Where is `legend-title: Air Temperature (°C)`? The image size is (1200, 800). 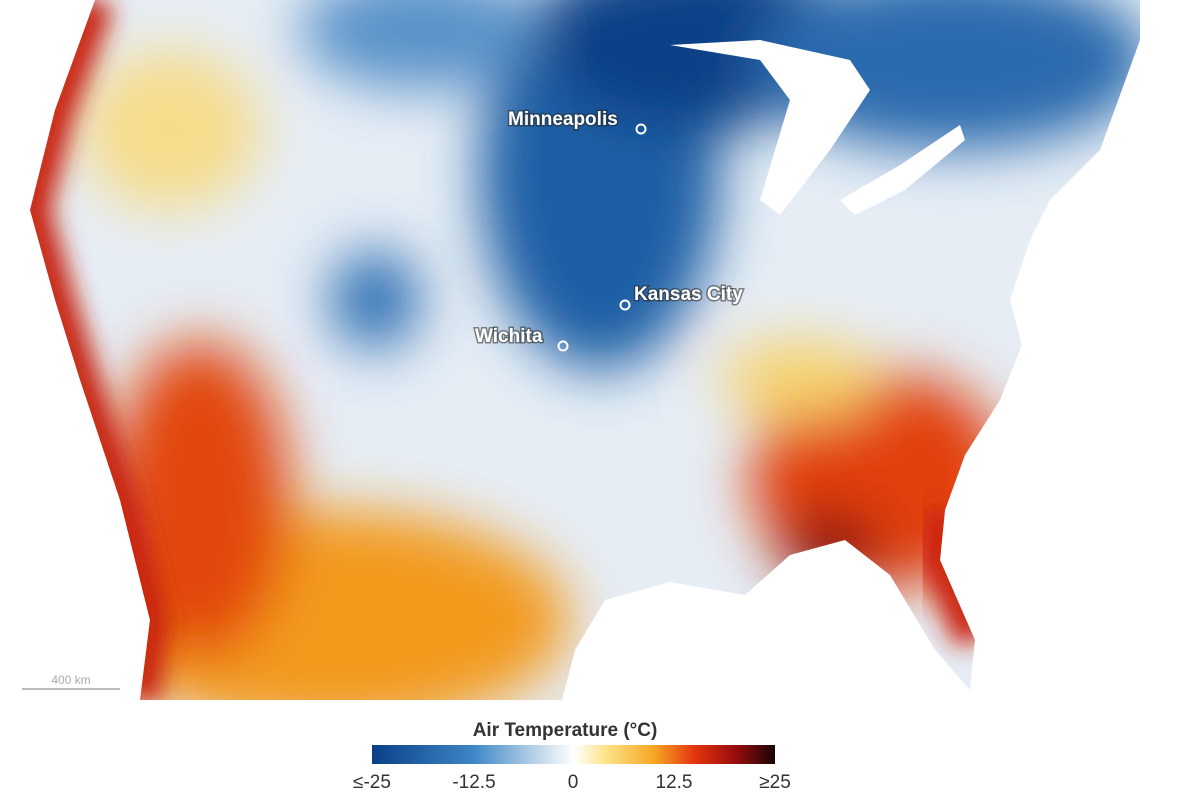
legend-title: Air Temperature (°C) is located at coordinates (565, 730).